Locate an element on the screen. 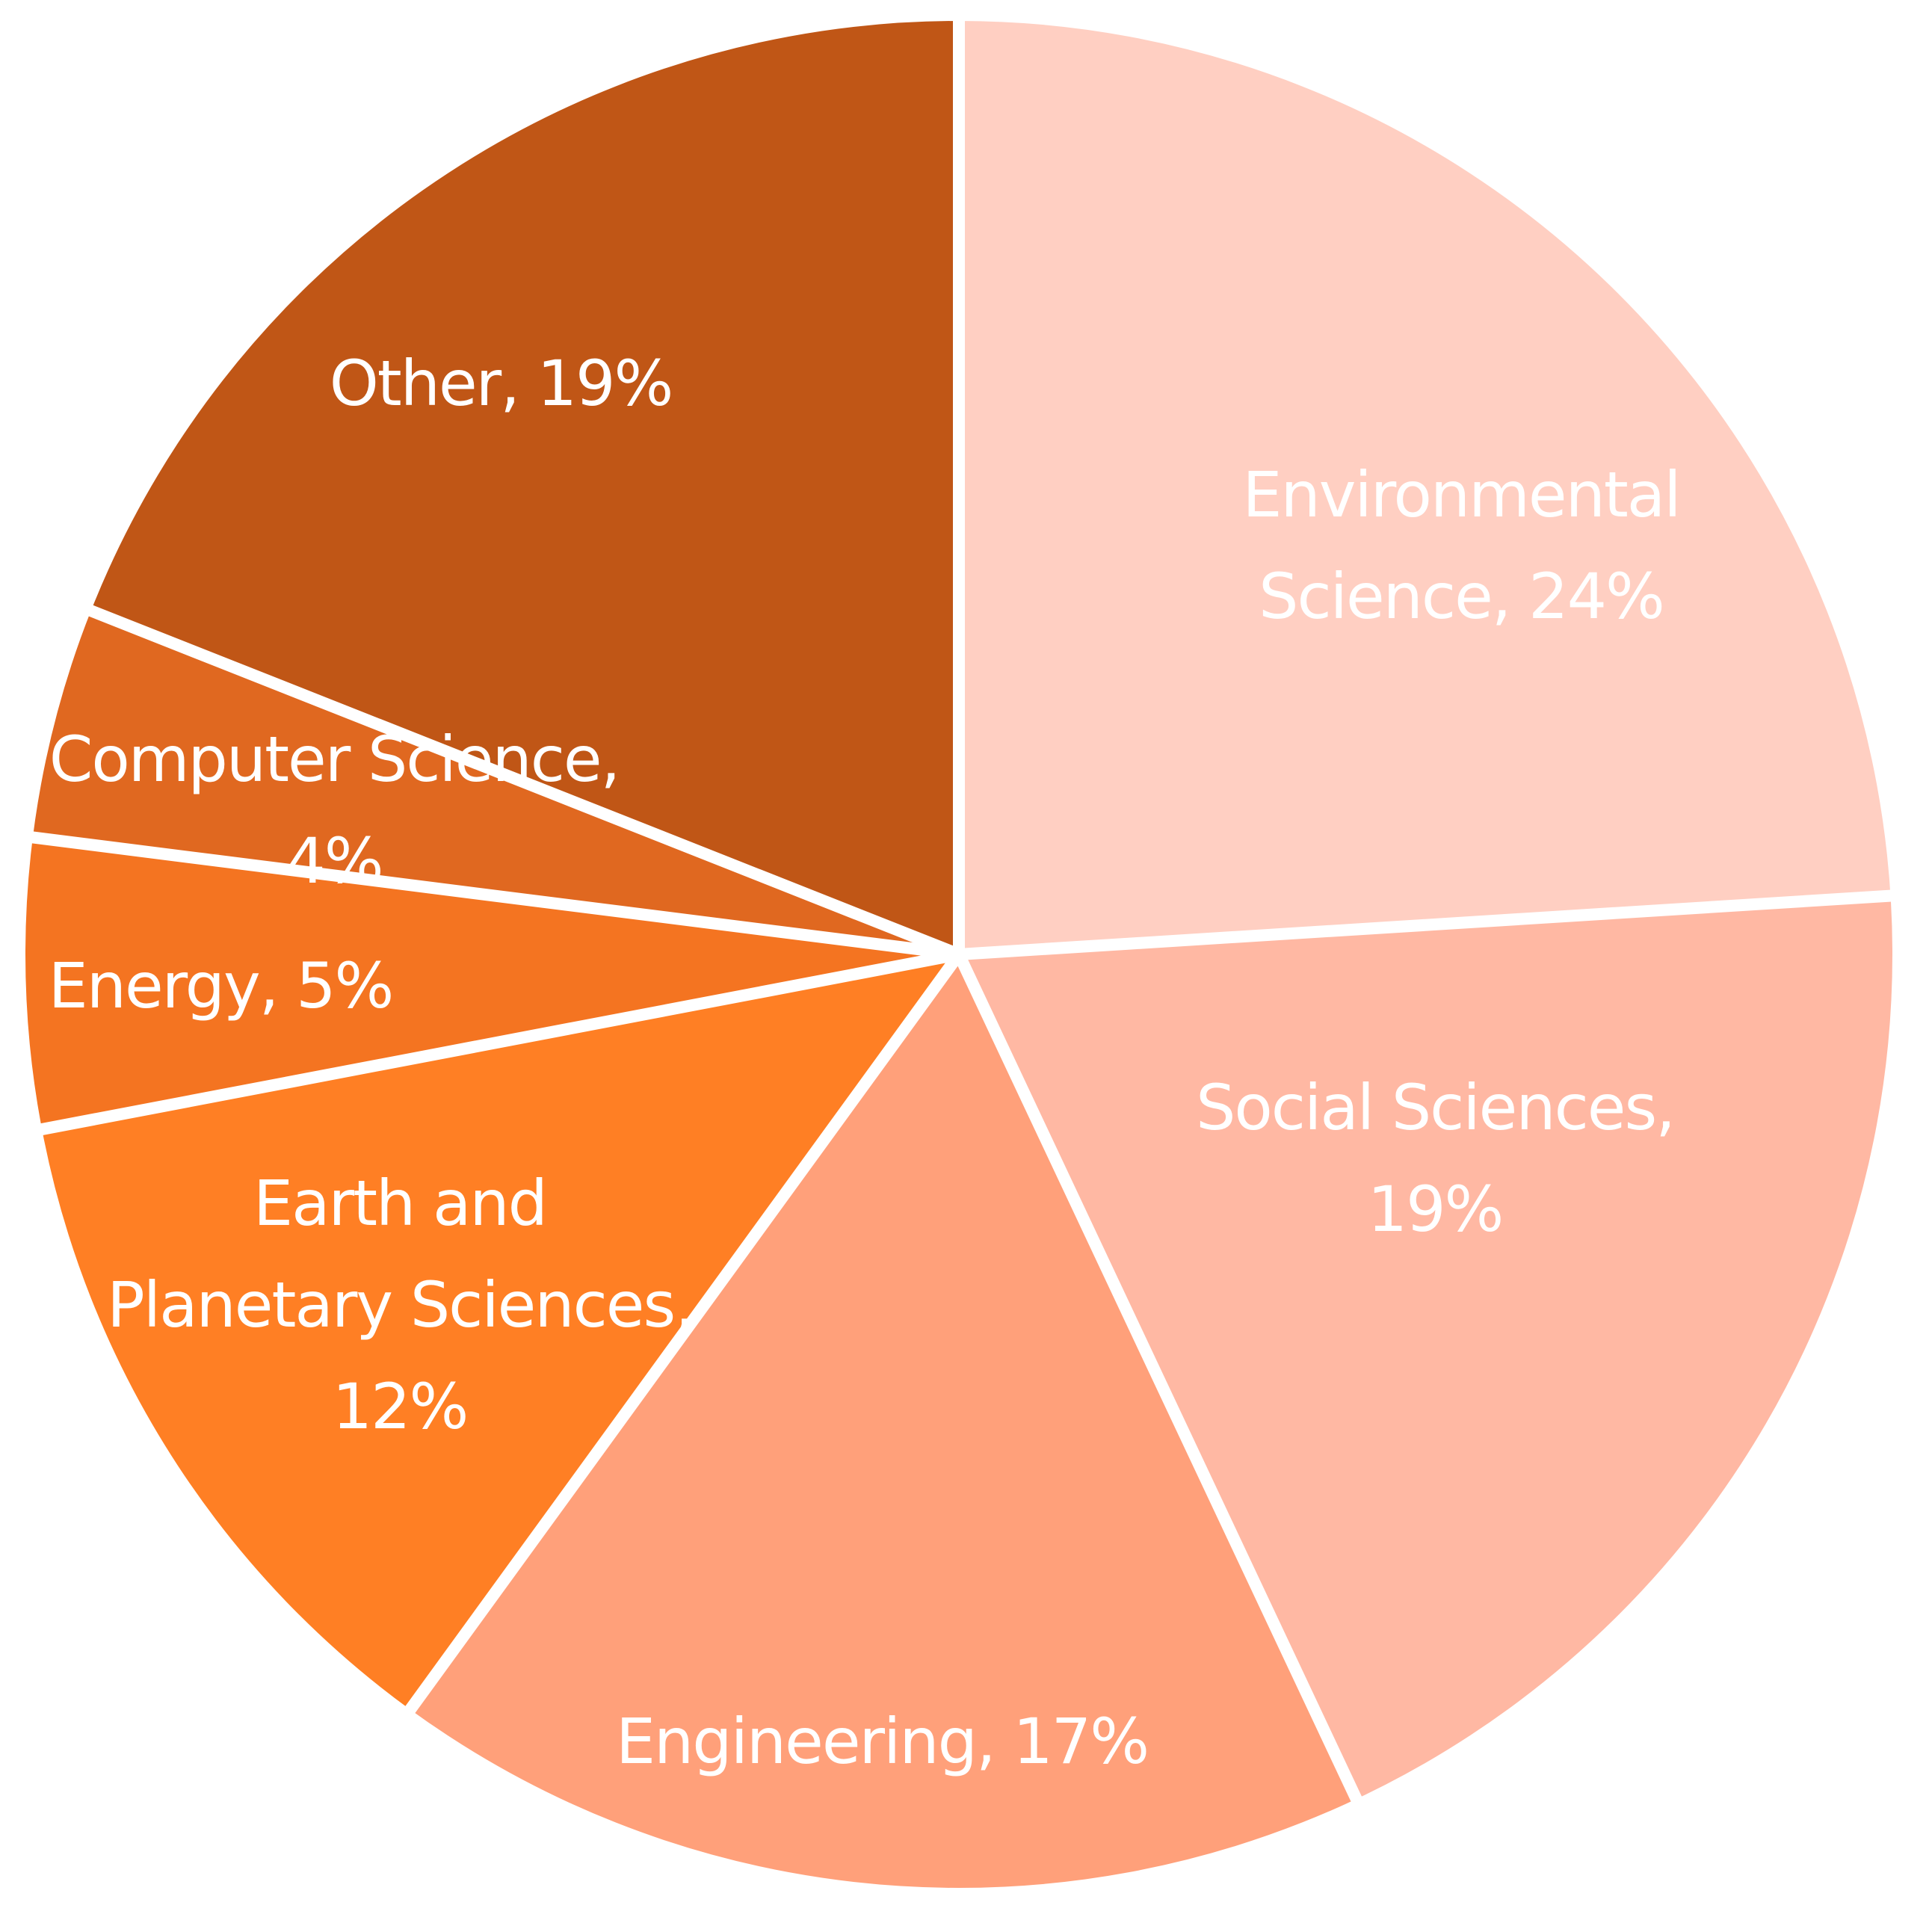 This screenshot has height=1923, width=1932. label-energy: Energy, 5% is located at coordinates (221, 985).